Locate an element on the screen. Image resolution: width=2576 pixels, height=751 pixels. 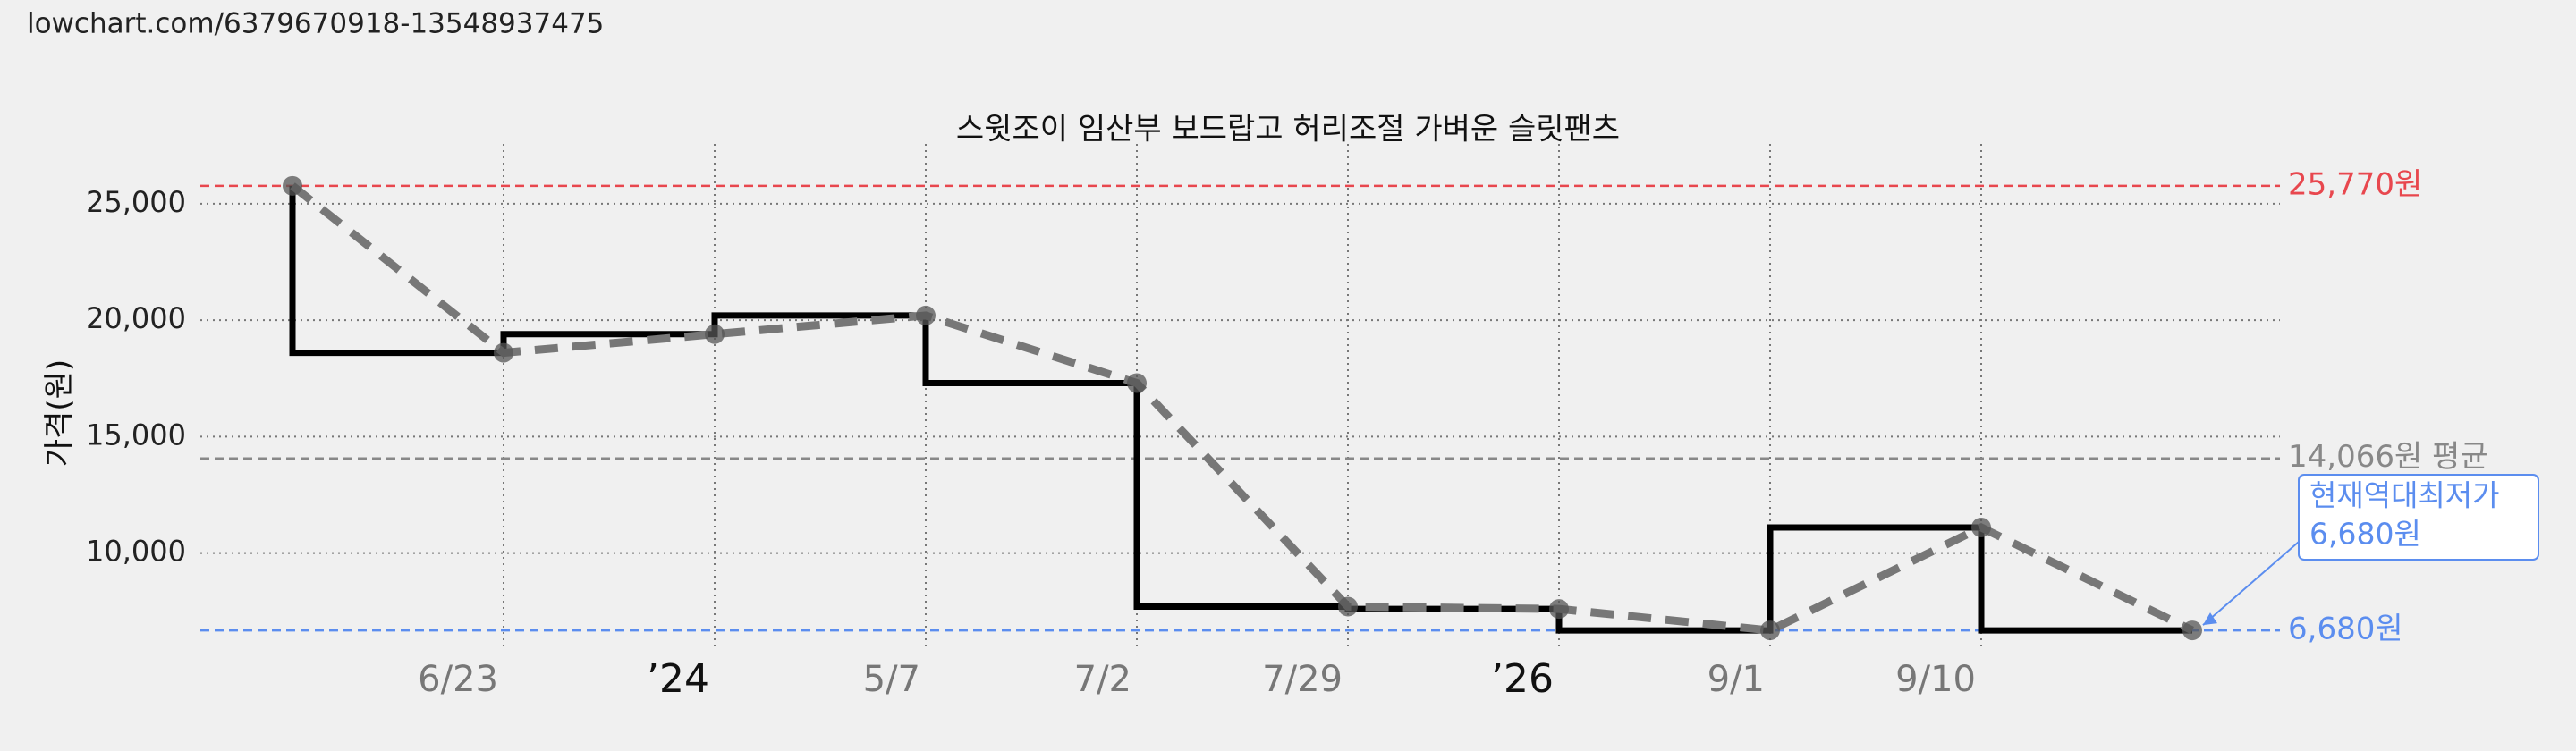
y-tick-label: 15,000 is located at coordinates (136, 434).